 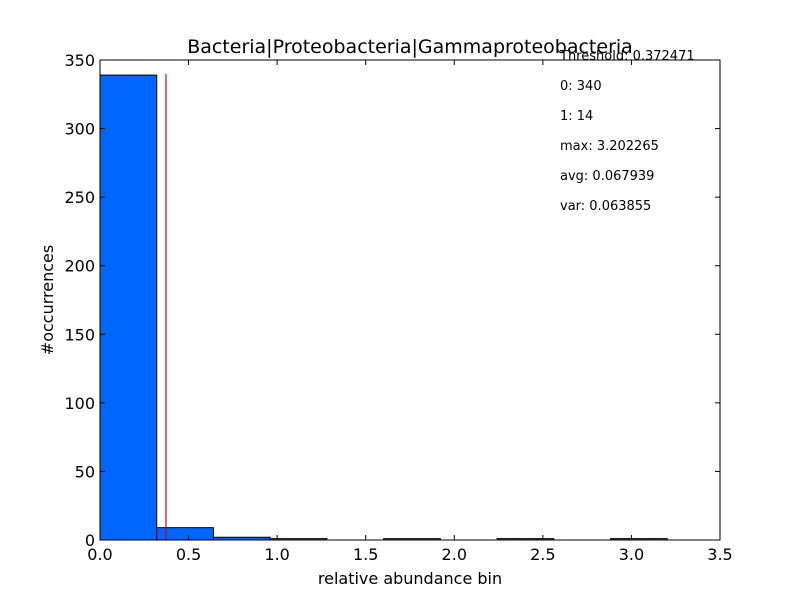 I want to click on x-tick-label: 0.0, so click(x=99, y=554).